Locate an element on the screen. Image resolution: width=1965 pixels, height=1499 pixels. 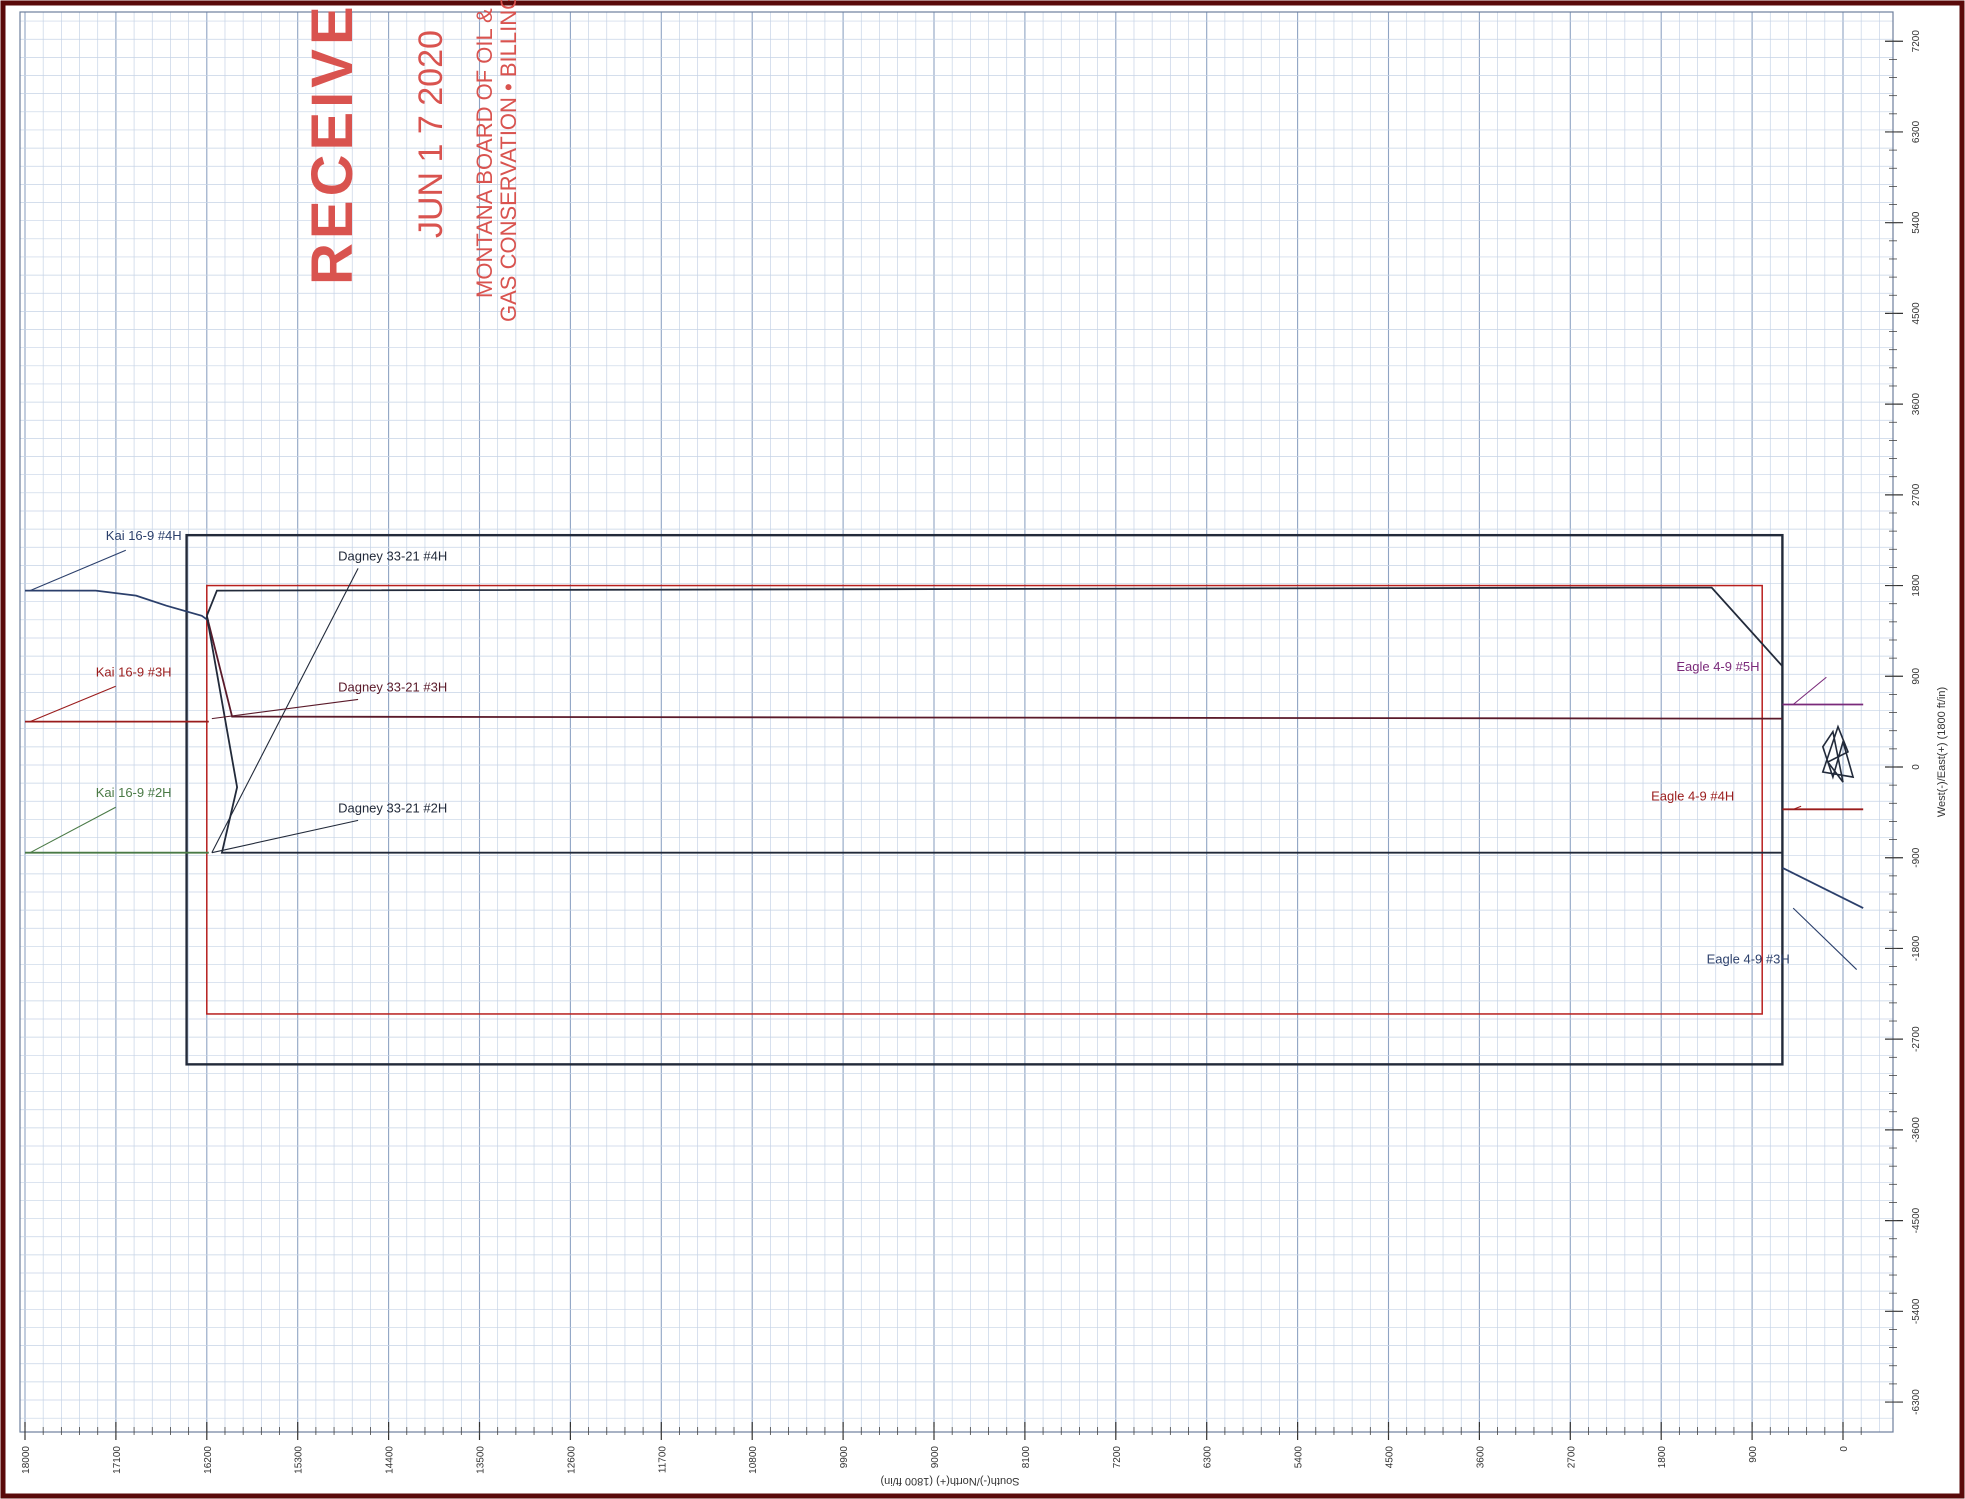
y-tick-label: -900 is located at coordinates (1916, 857).